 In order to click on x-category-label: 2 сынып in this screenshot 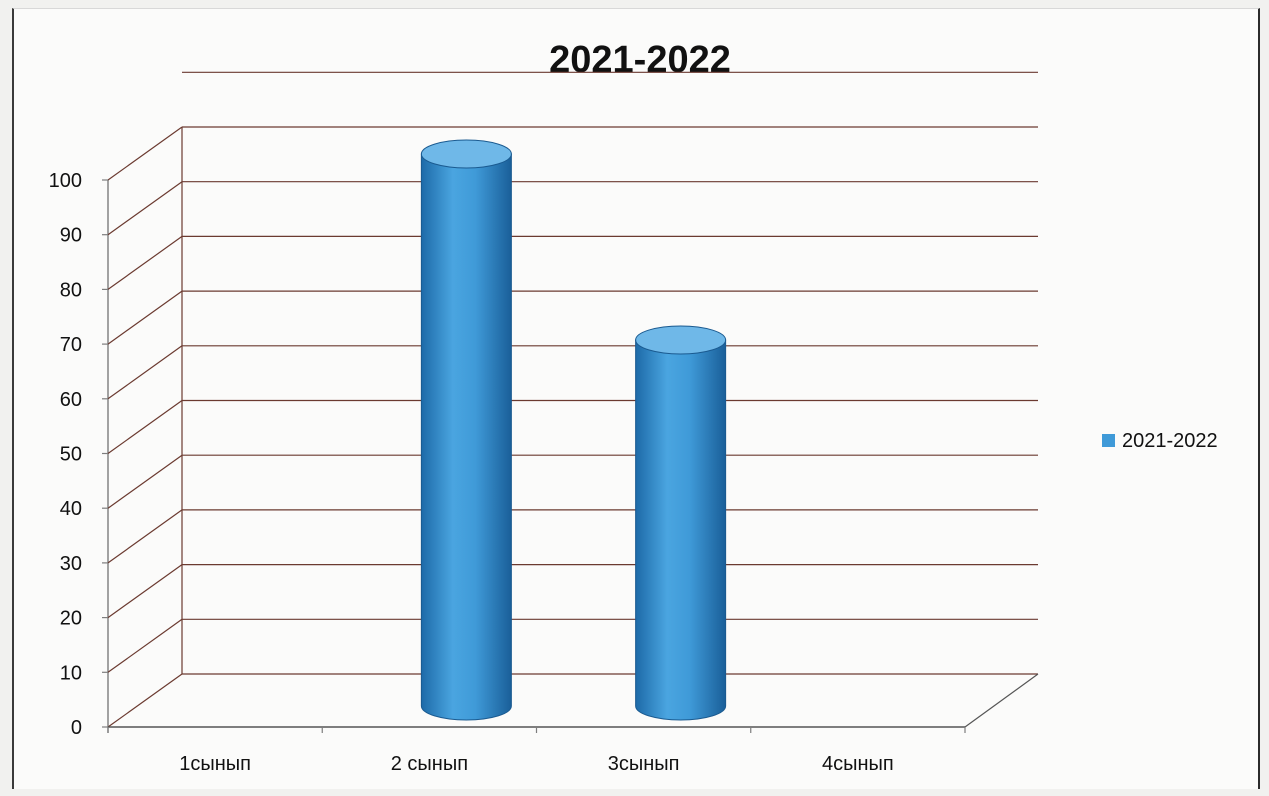, I will do `click(429, 764)`.